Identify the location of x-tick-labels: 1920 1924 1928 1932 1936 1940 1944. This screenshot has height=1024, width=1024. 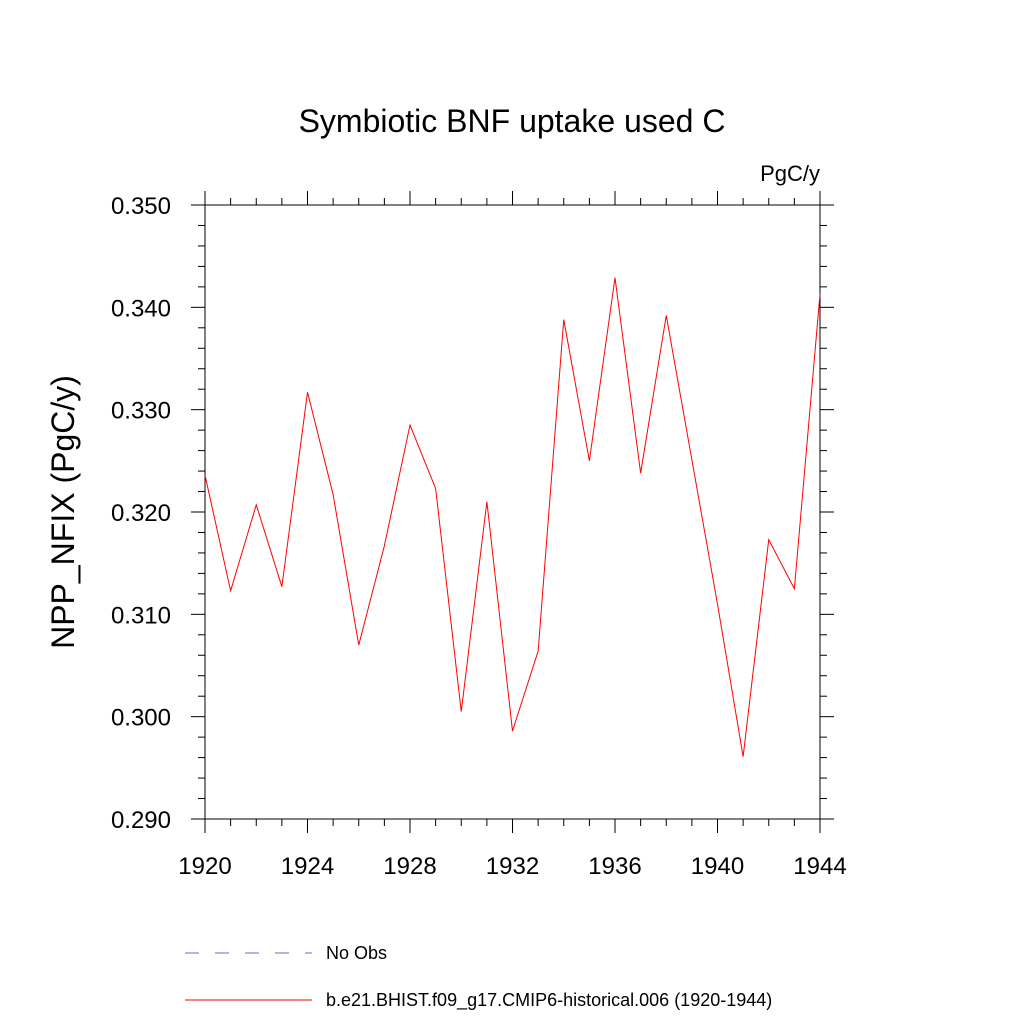
(512, 866).